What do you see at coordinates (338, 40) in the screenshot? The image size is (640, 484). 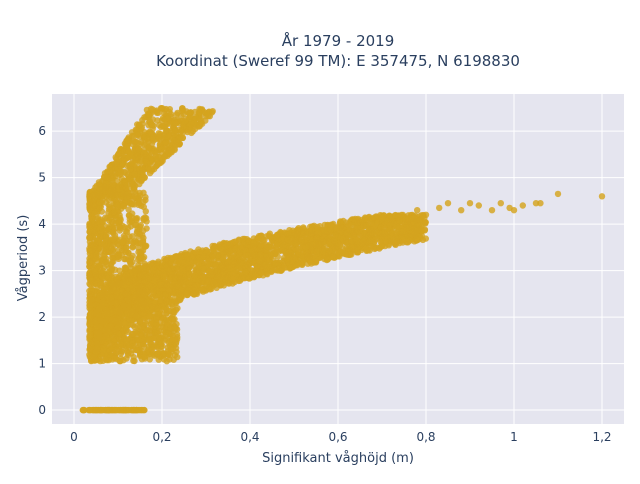 I see `chart-title-line1: År 1979 - 2019` at bounding box center [338, 40].